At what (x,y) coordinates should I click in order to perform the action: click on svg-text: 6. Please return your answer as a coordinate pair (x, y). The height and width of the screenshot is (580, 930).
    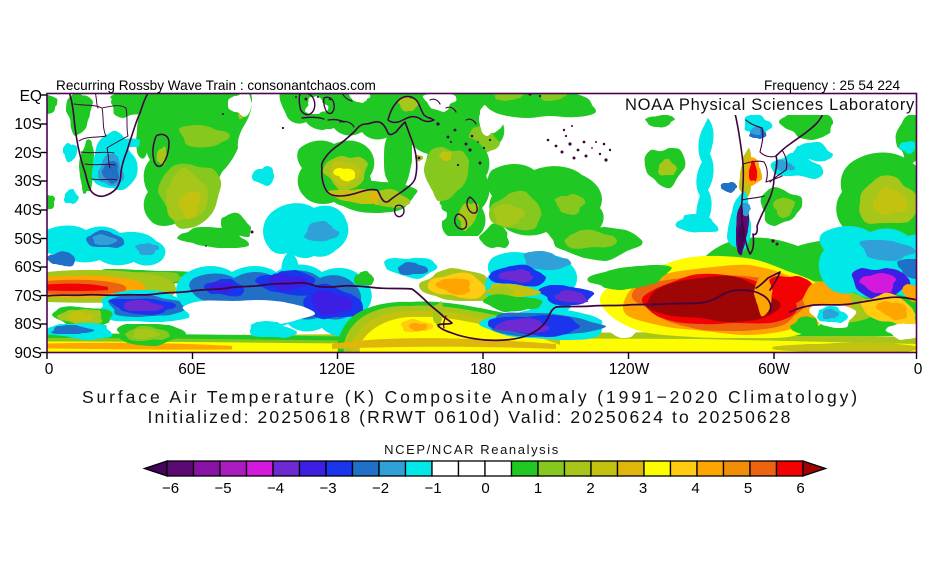
    Looking at the image, I should click on (800, 488).